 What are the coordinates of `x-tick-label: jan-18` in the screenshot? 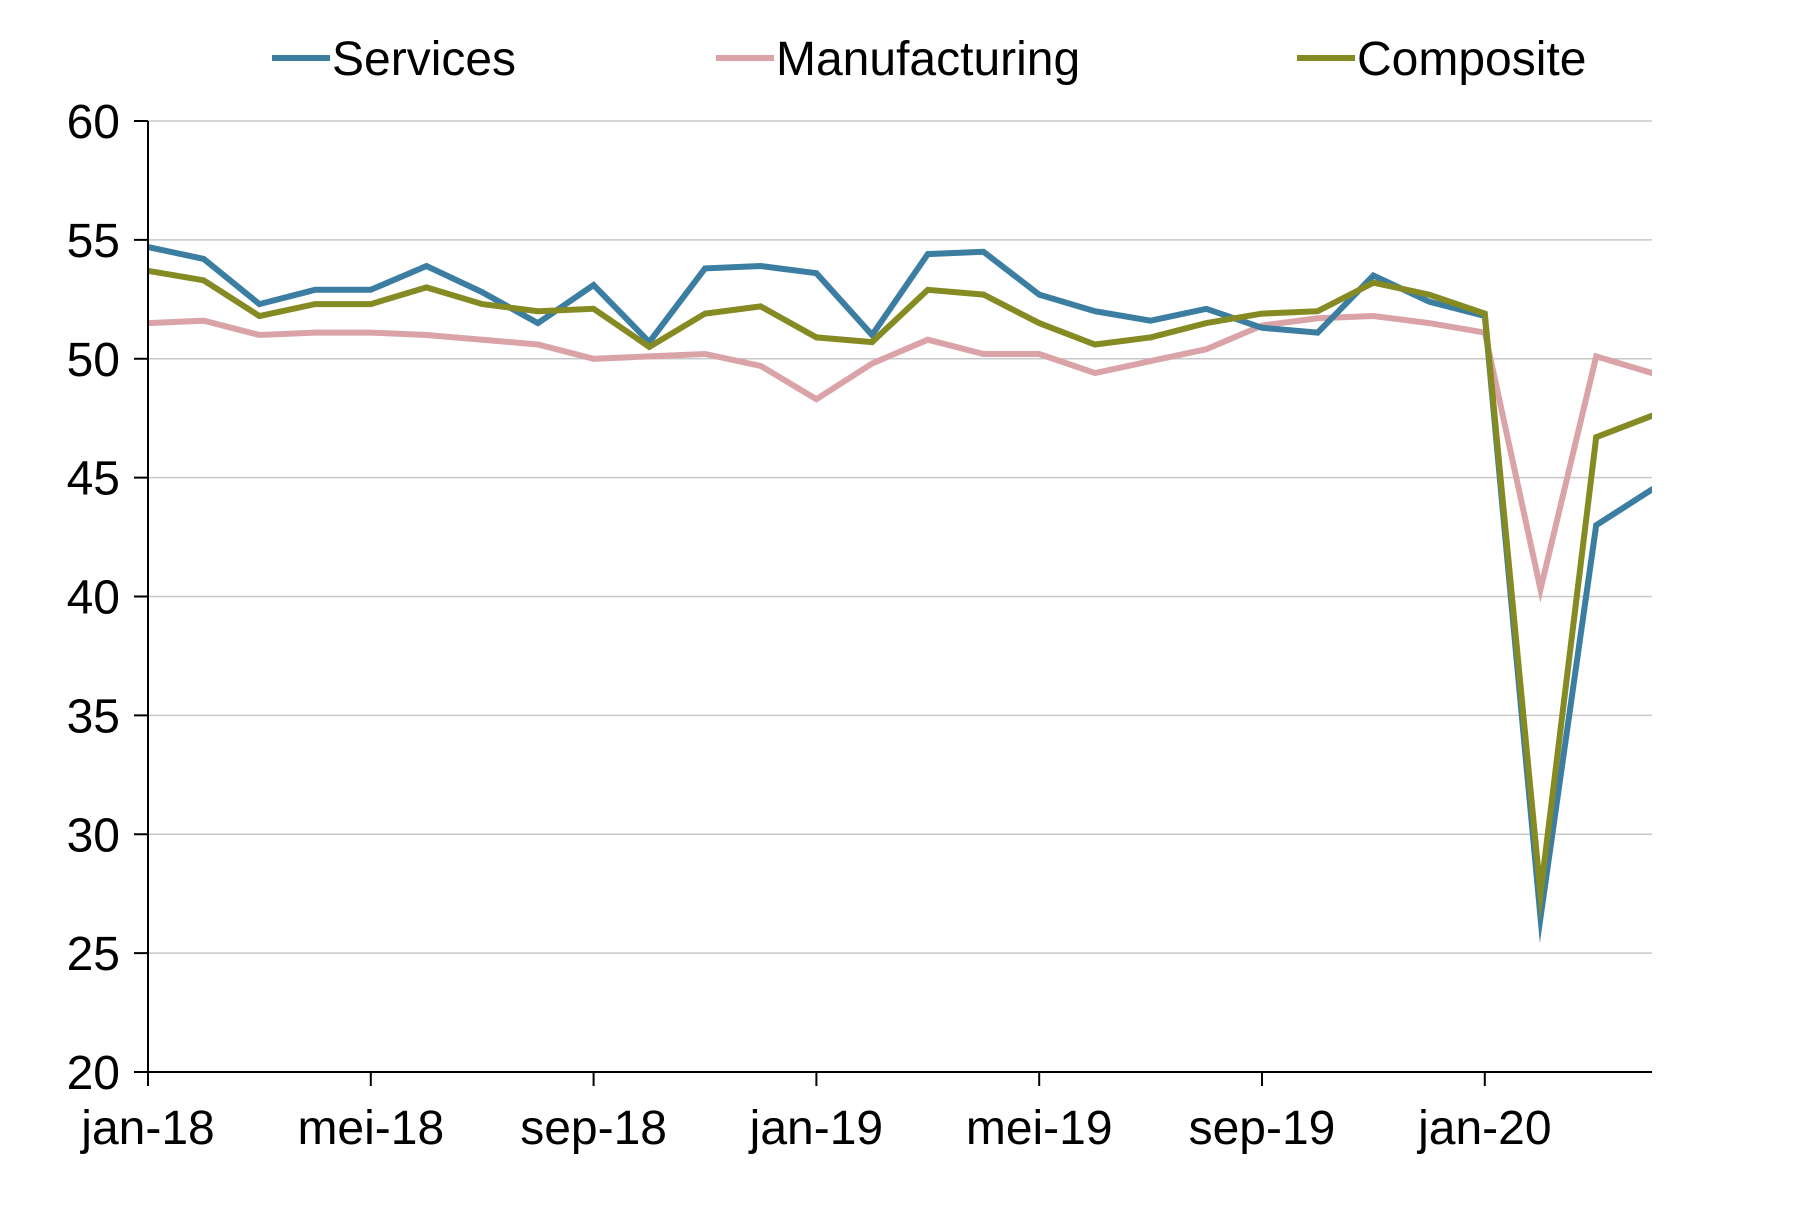 It's located at (146, 1128).